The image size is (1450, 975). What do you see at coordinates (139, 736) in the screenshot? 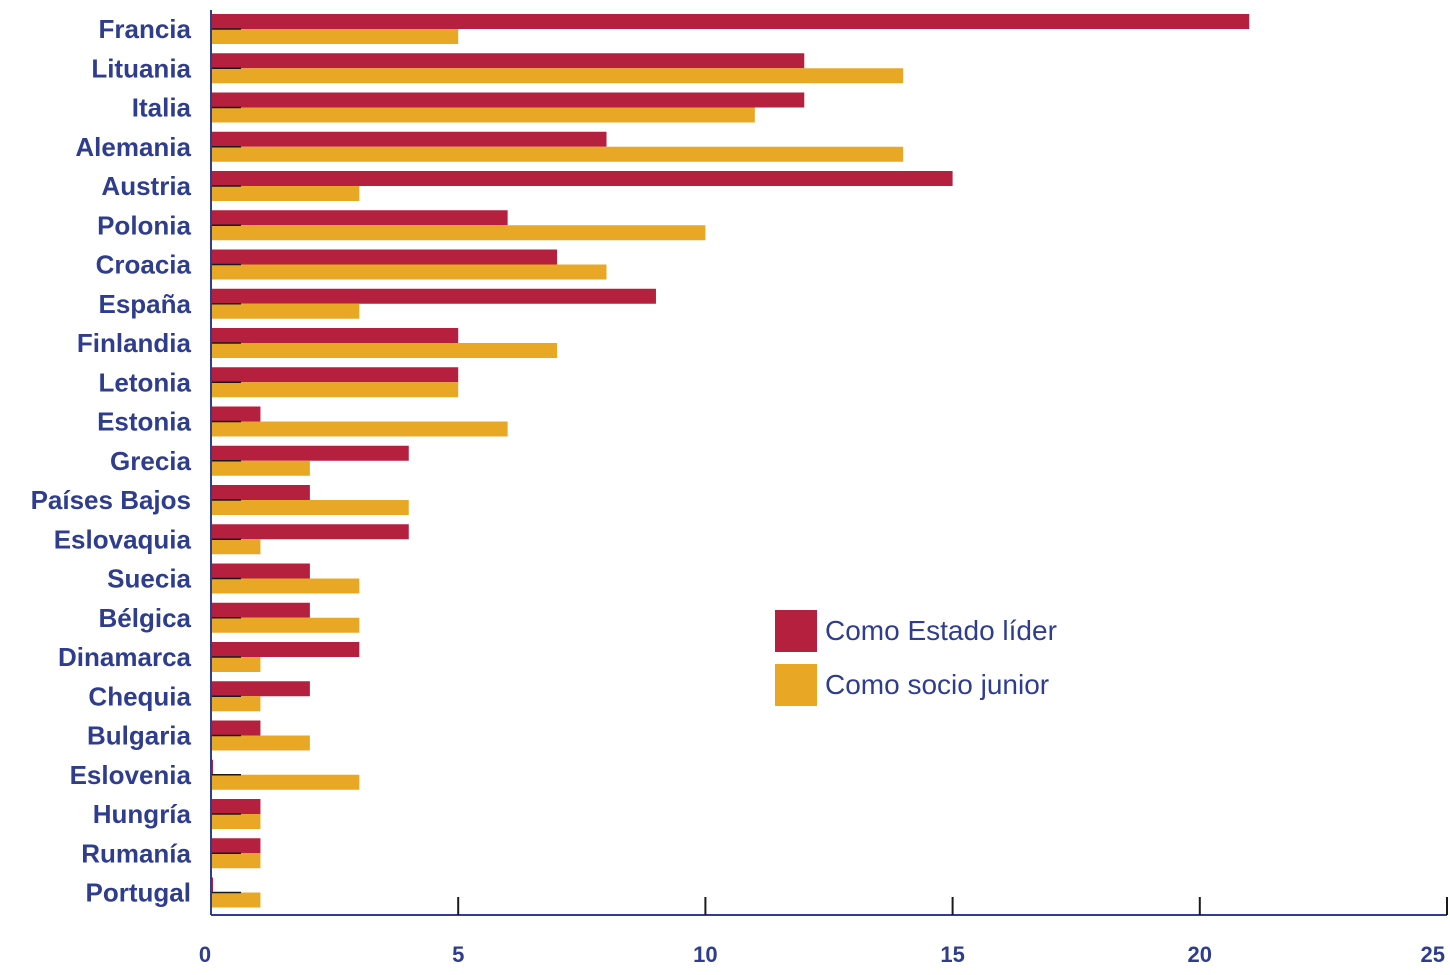
I see `category-label: Bulgaria` at bounding box center [139, 736].